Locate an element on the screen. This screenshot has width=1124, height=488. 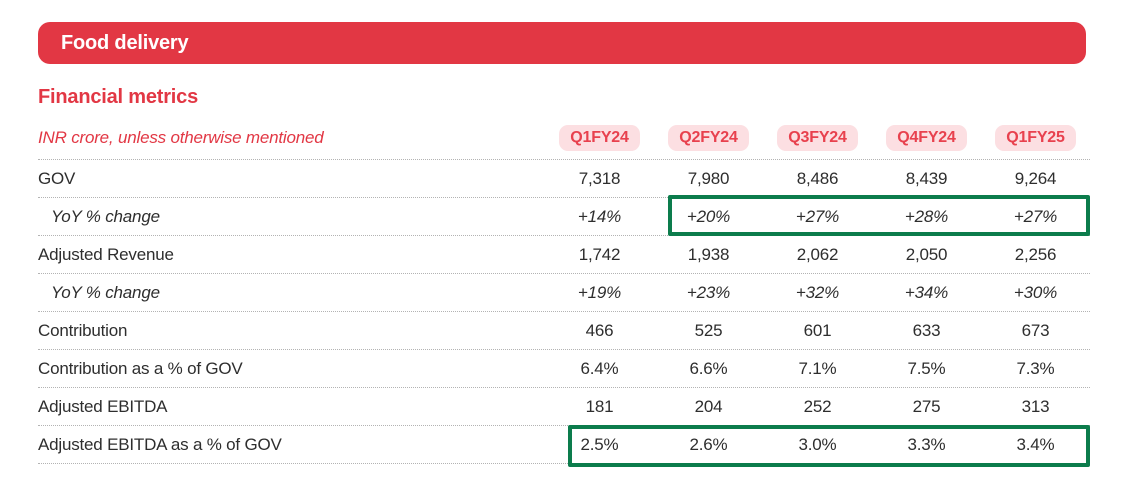
column-header-q2fy24: Q2FY24 is located at coordinates (708, 137).